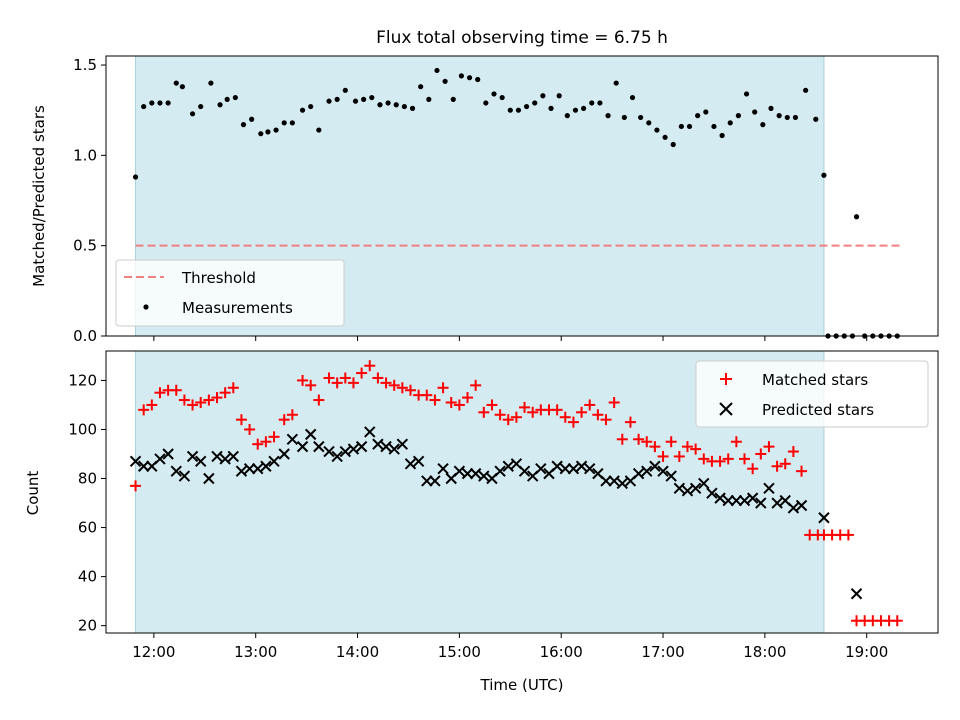  What do you see at coordinates (85, 336) in the screenshot?
I see `y-tick-label: 0.0` at bounding box center [85, 336].